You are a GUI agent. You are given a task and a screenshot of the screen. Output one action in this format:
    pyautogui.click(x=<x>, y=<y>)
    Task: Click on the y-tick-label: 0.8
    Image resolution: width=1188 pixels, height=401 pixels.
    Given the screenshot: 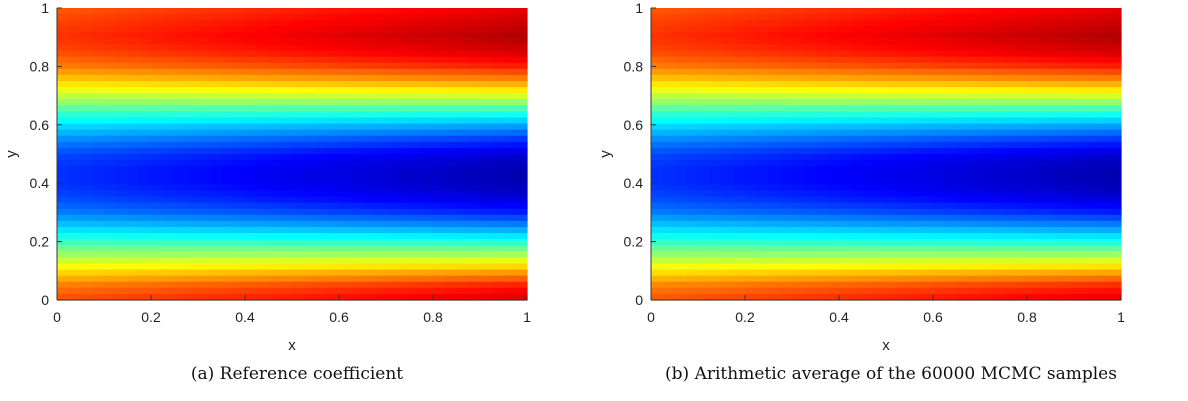 What is the action you would take?
    pyautogui.click(x=40, y=66)
    